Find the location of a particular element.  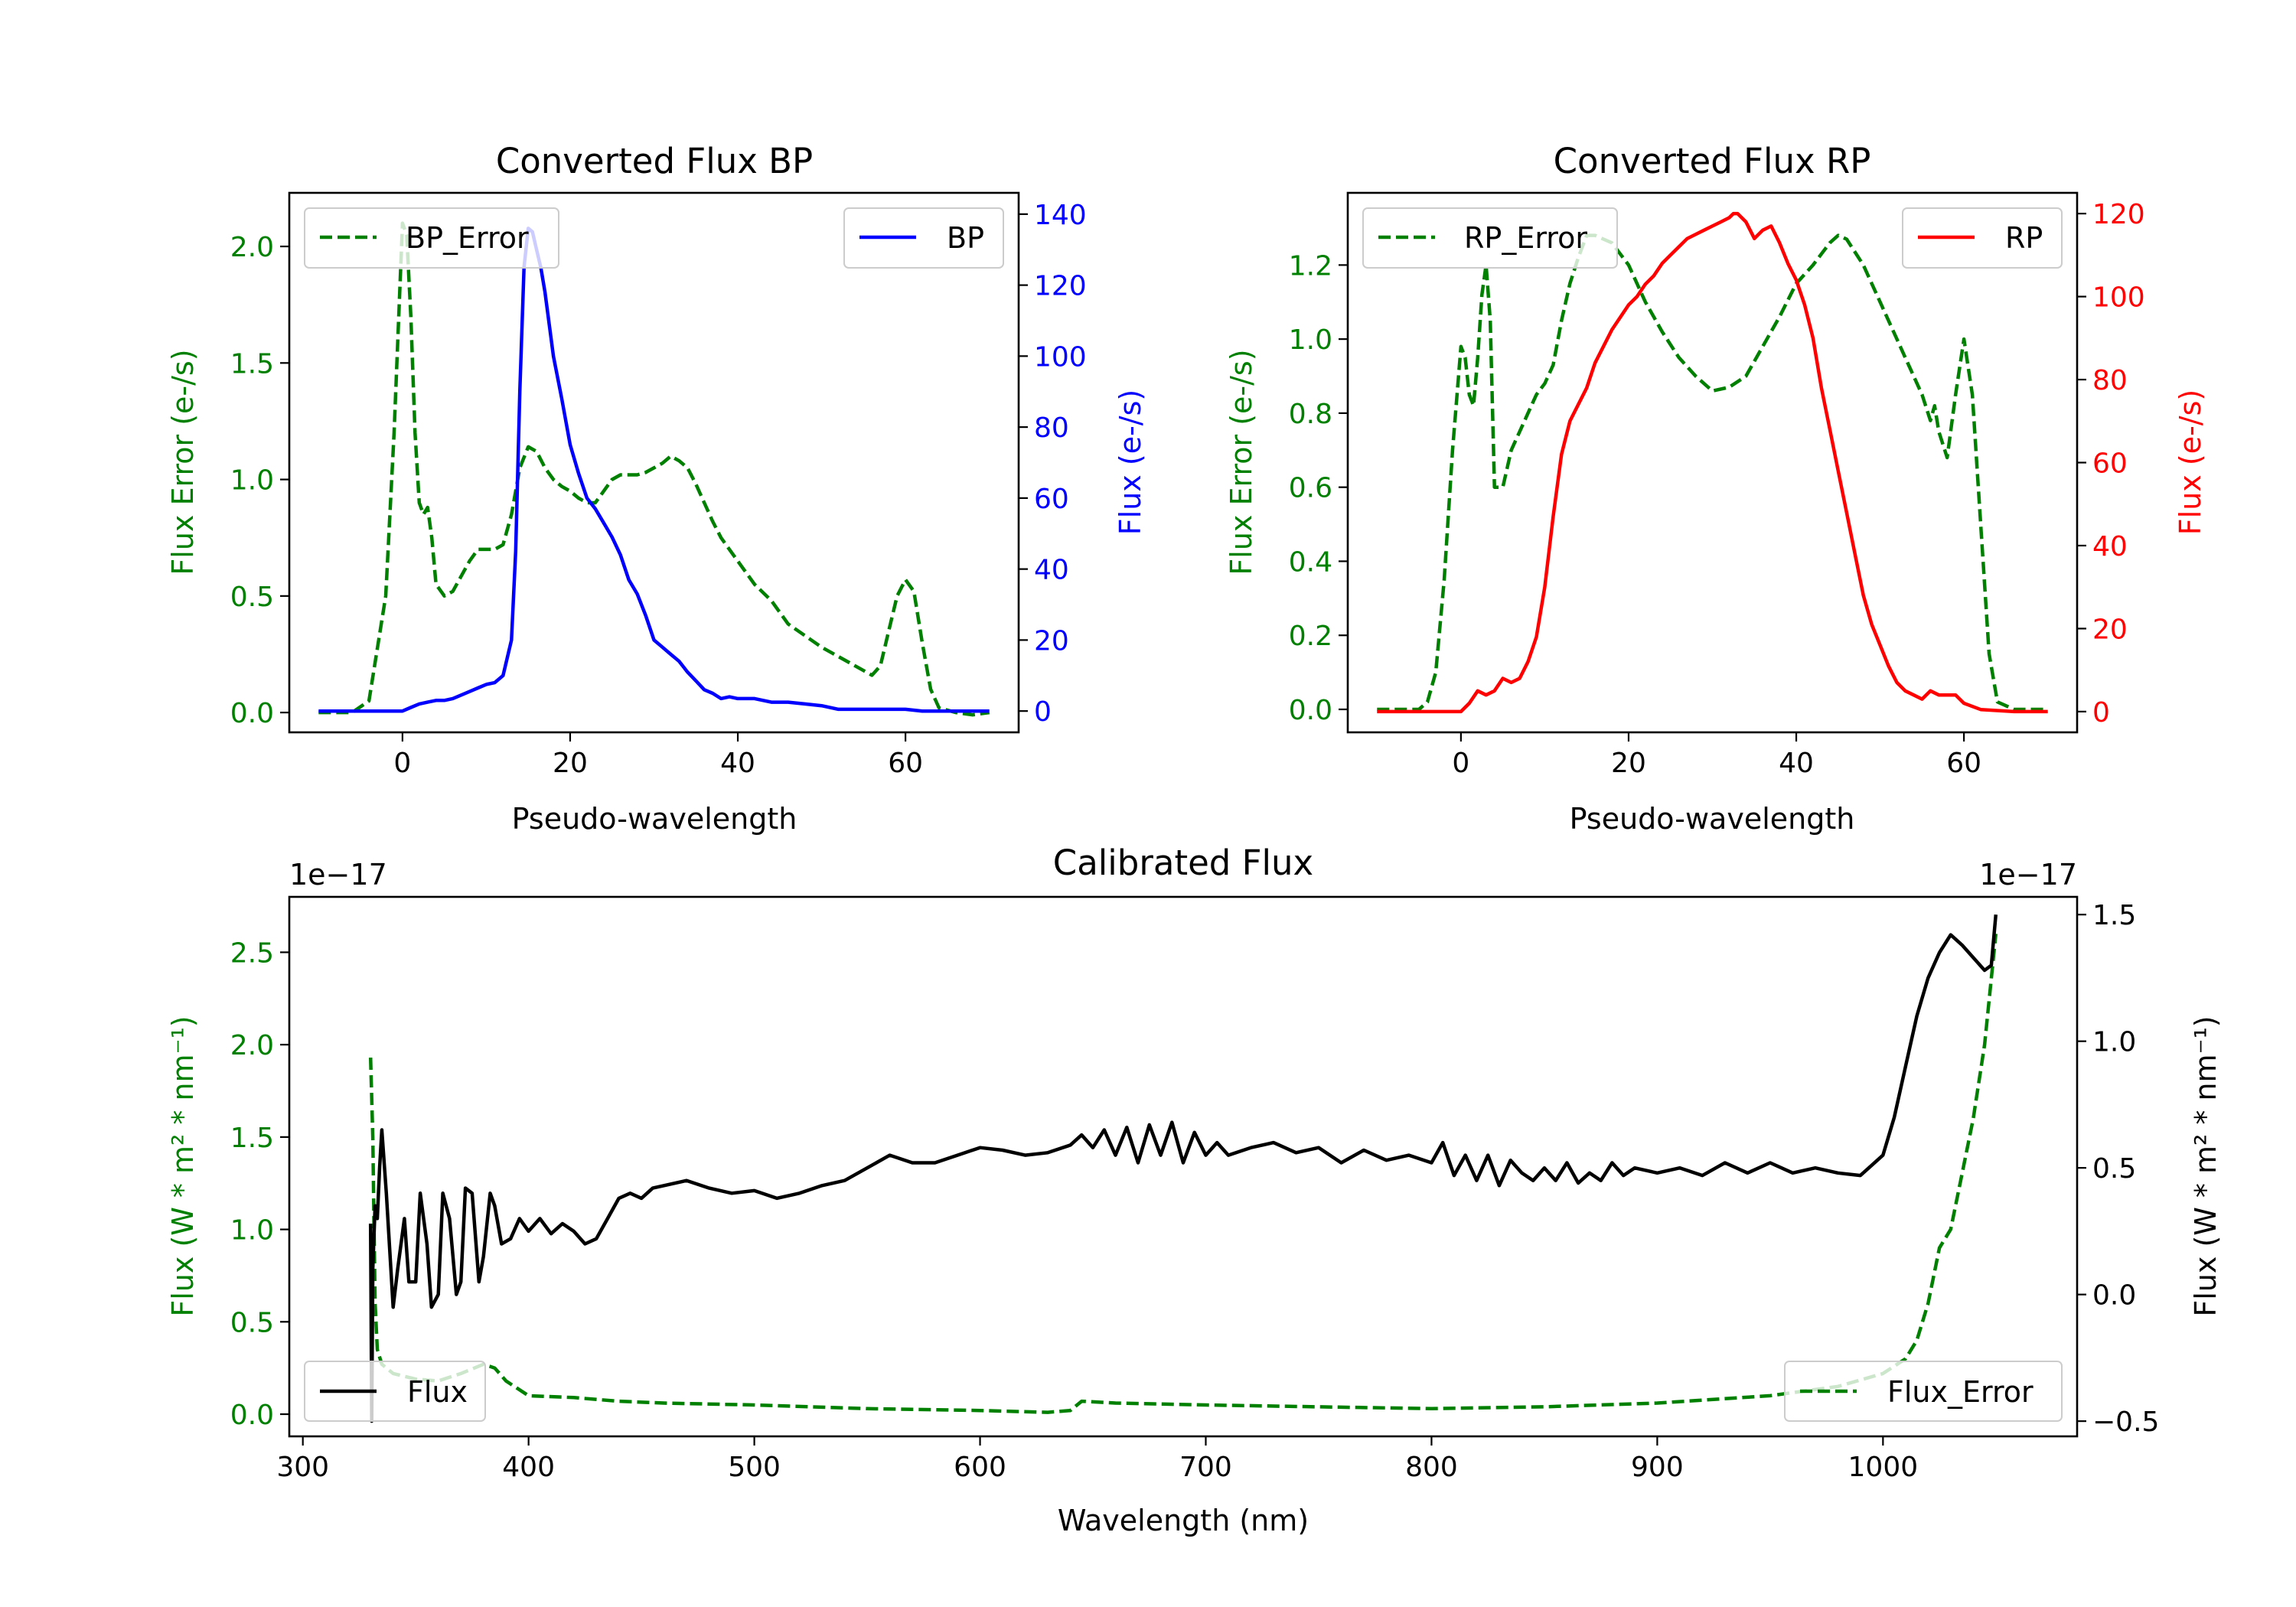

right-axis-label-rp: Flux (e-/s) is located at coordinates (2190, 463).